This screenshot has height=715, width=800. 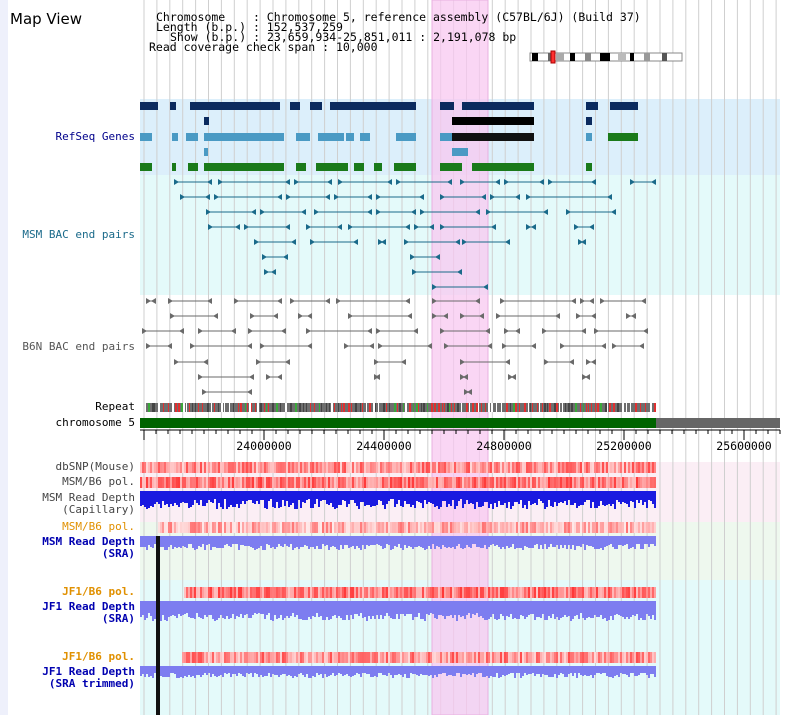 I want to click on b6n-bac-end-pairs, so click(x=395, y=346).